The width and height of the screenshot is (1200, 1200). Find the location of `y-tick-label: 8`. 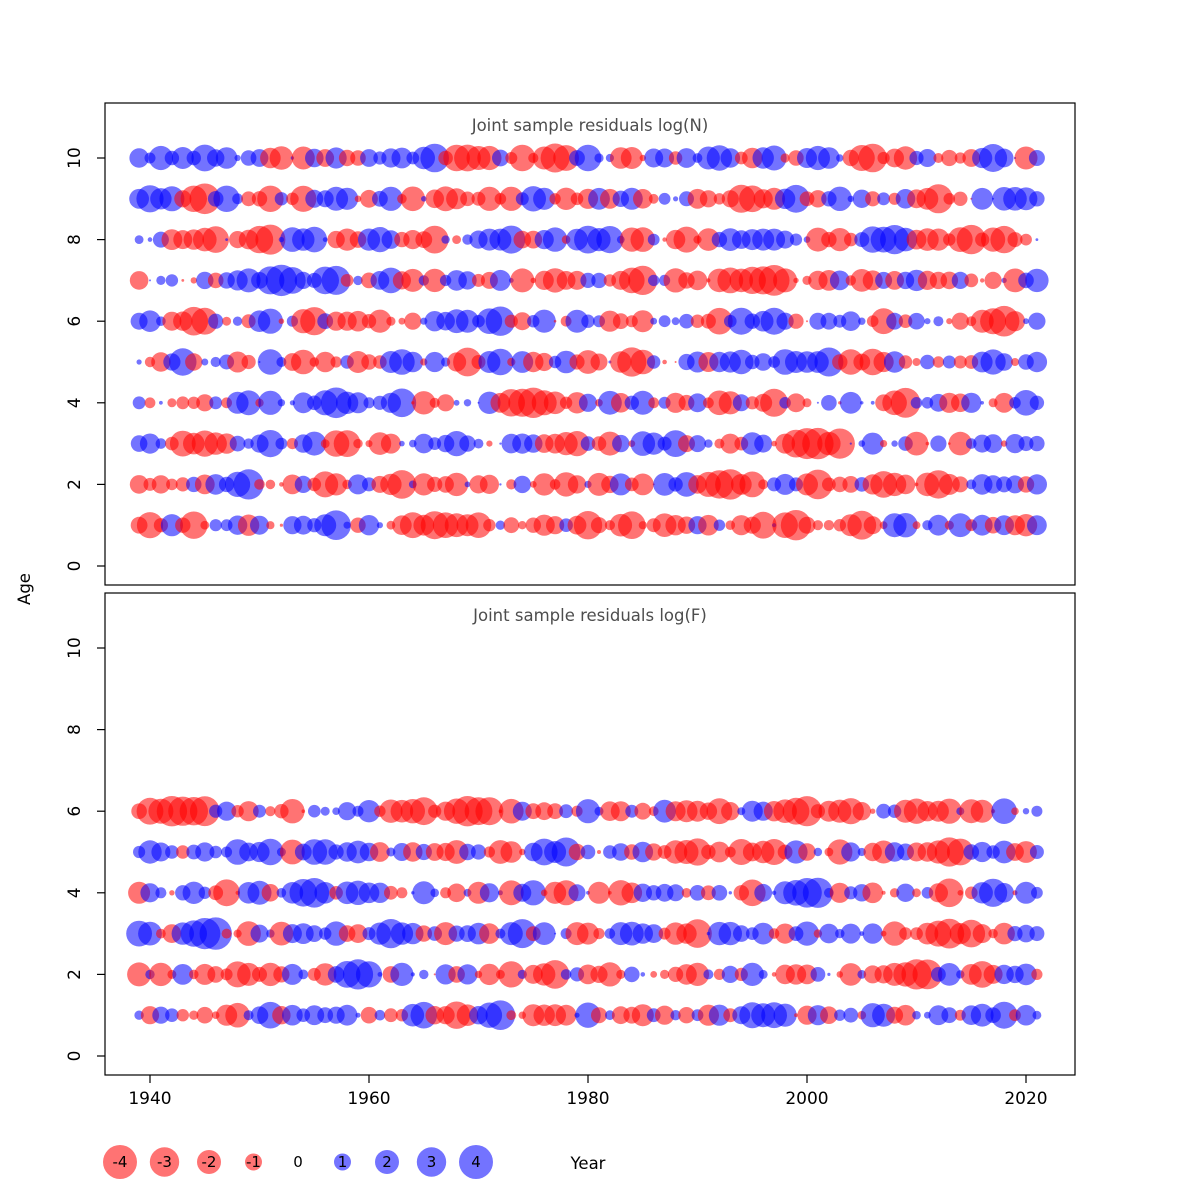

y-tick-label: 8 is located at coordinates (75, 729).